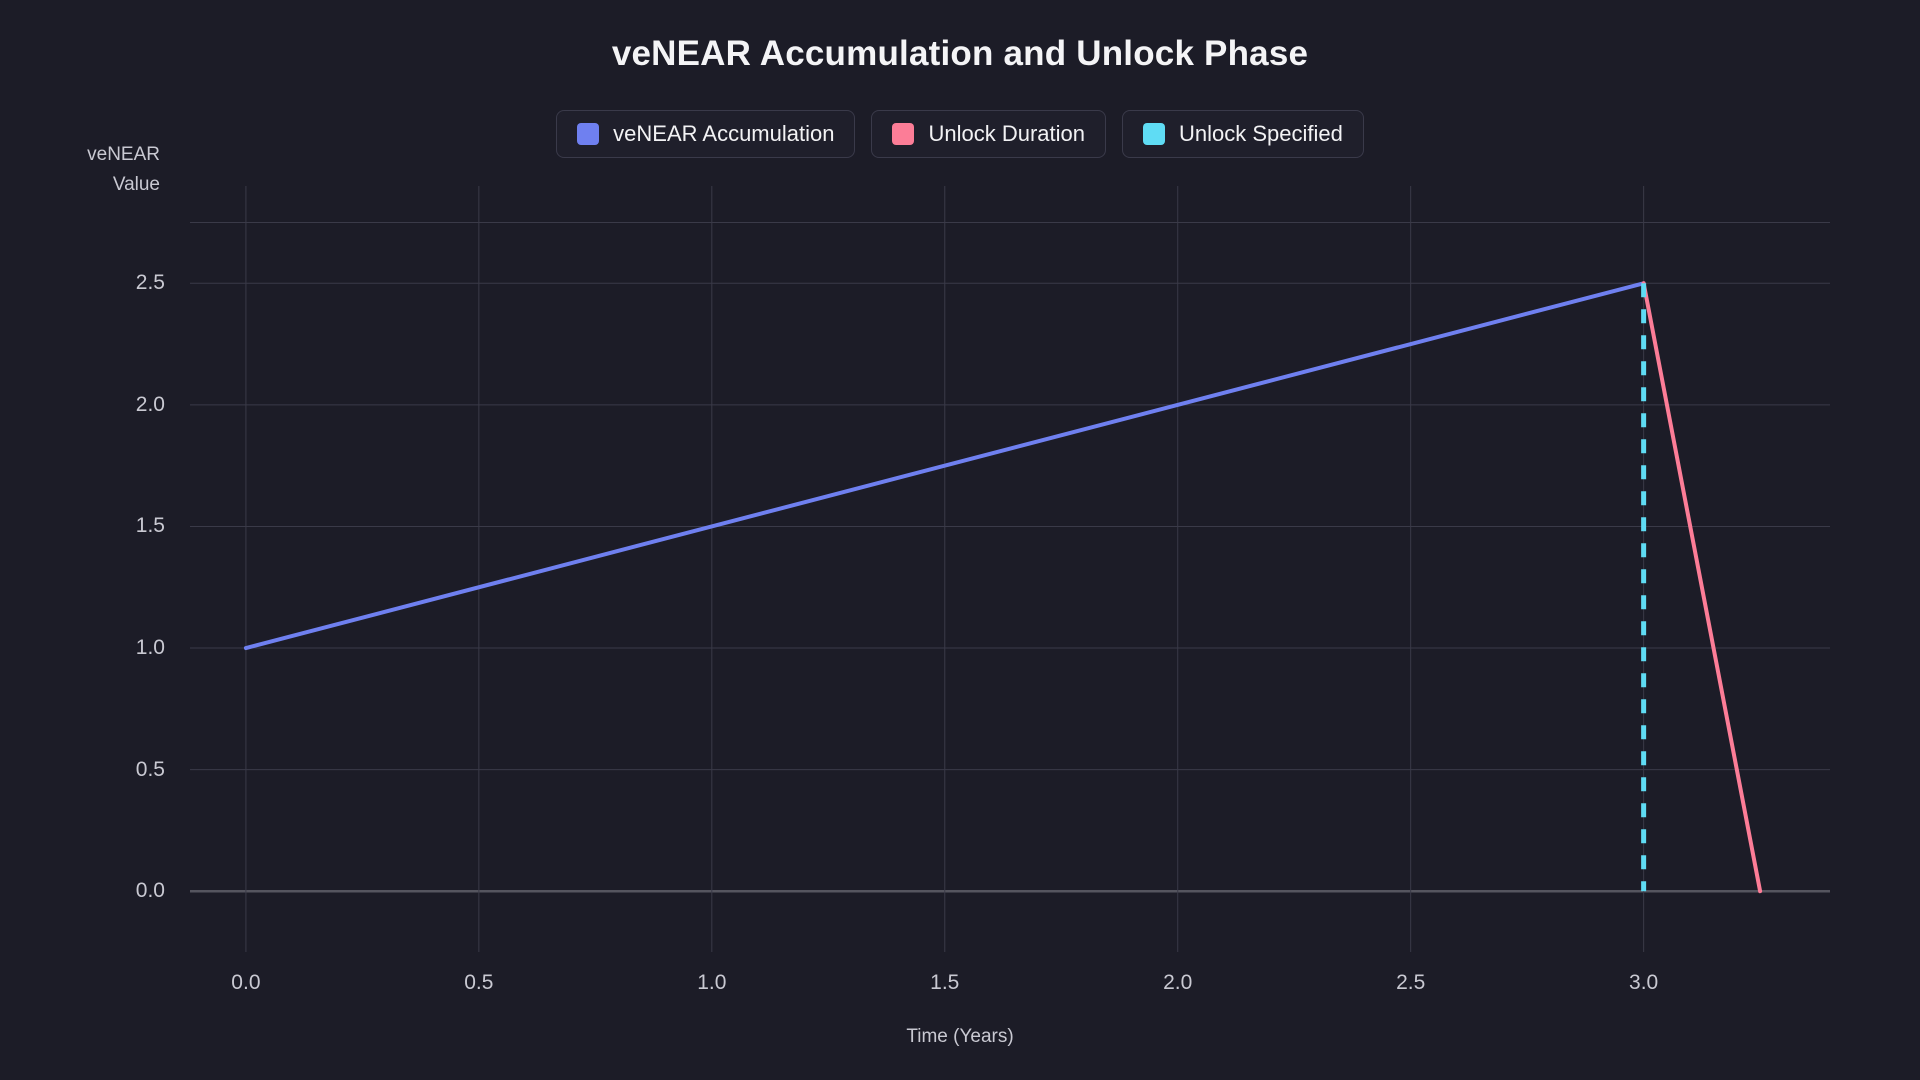 Image resolution: width=1920 pixels, height=1080 pixels. I want to click on legend-item-unlock-duration: Unlock Duration, so click(988, 134).